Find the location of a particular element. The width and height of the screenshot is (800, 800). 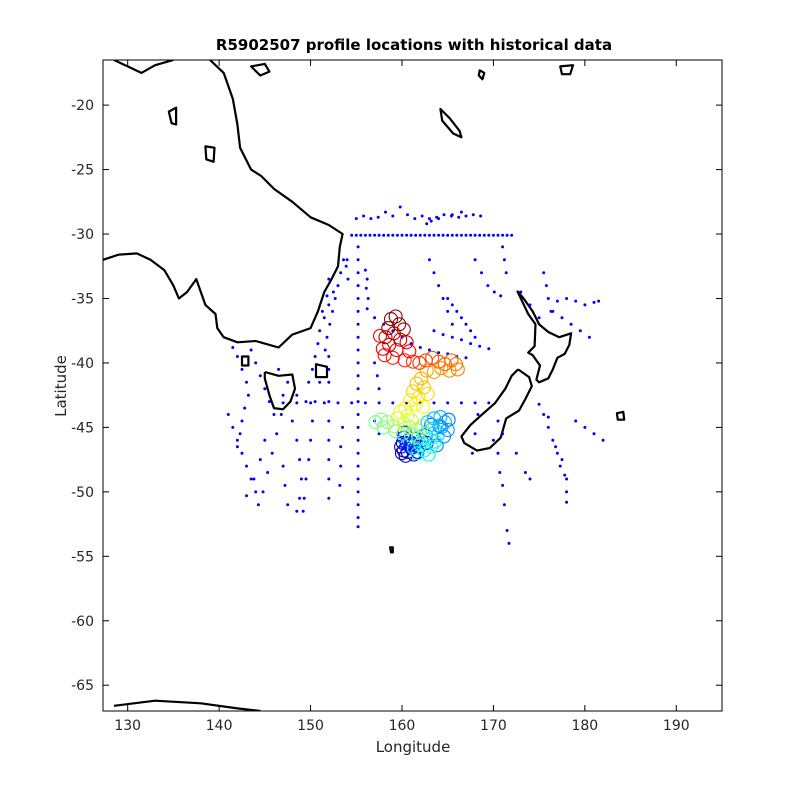

y-tick-label: -25 is located at coordinates (82, 171).